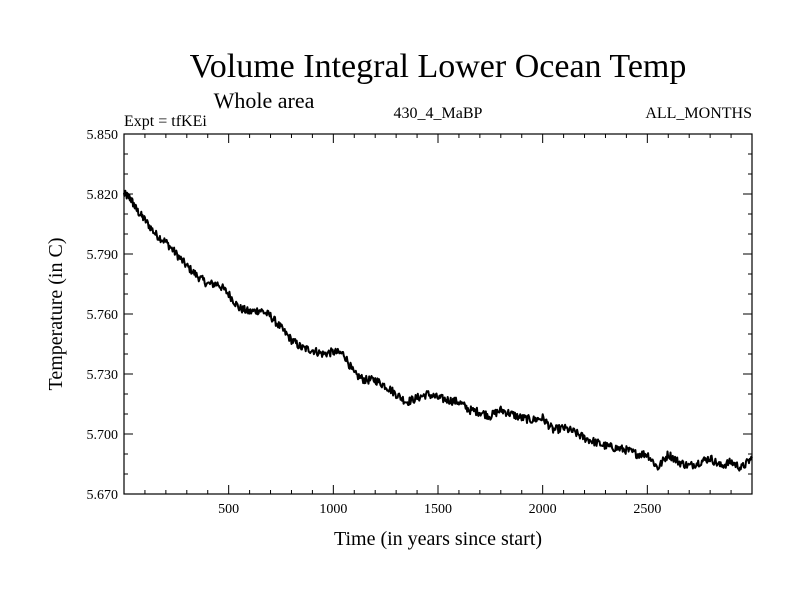  Describe the element at coordinates (698, 113) in the screenshot. I see `header-right: ALL_MONTHS` at that location.